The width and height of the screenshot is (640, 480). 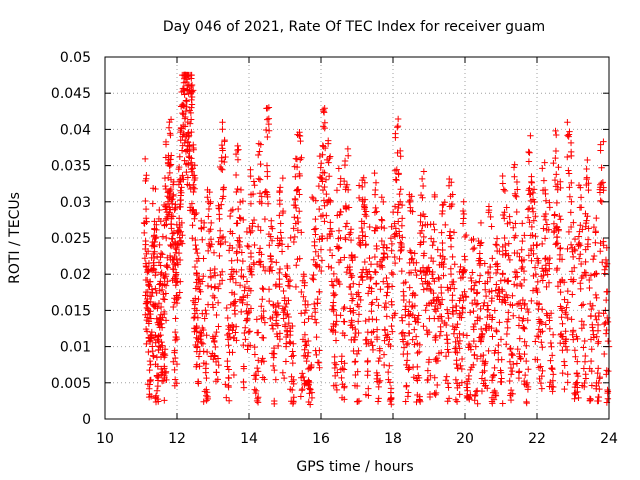 What do you see at coordinates (393, 439) in the screenshot?
I see `x-tick-label: 18` at bounding box center [393, 439].